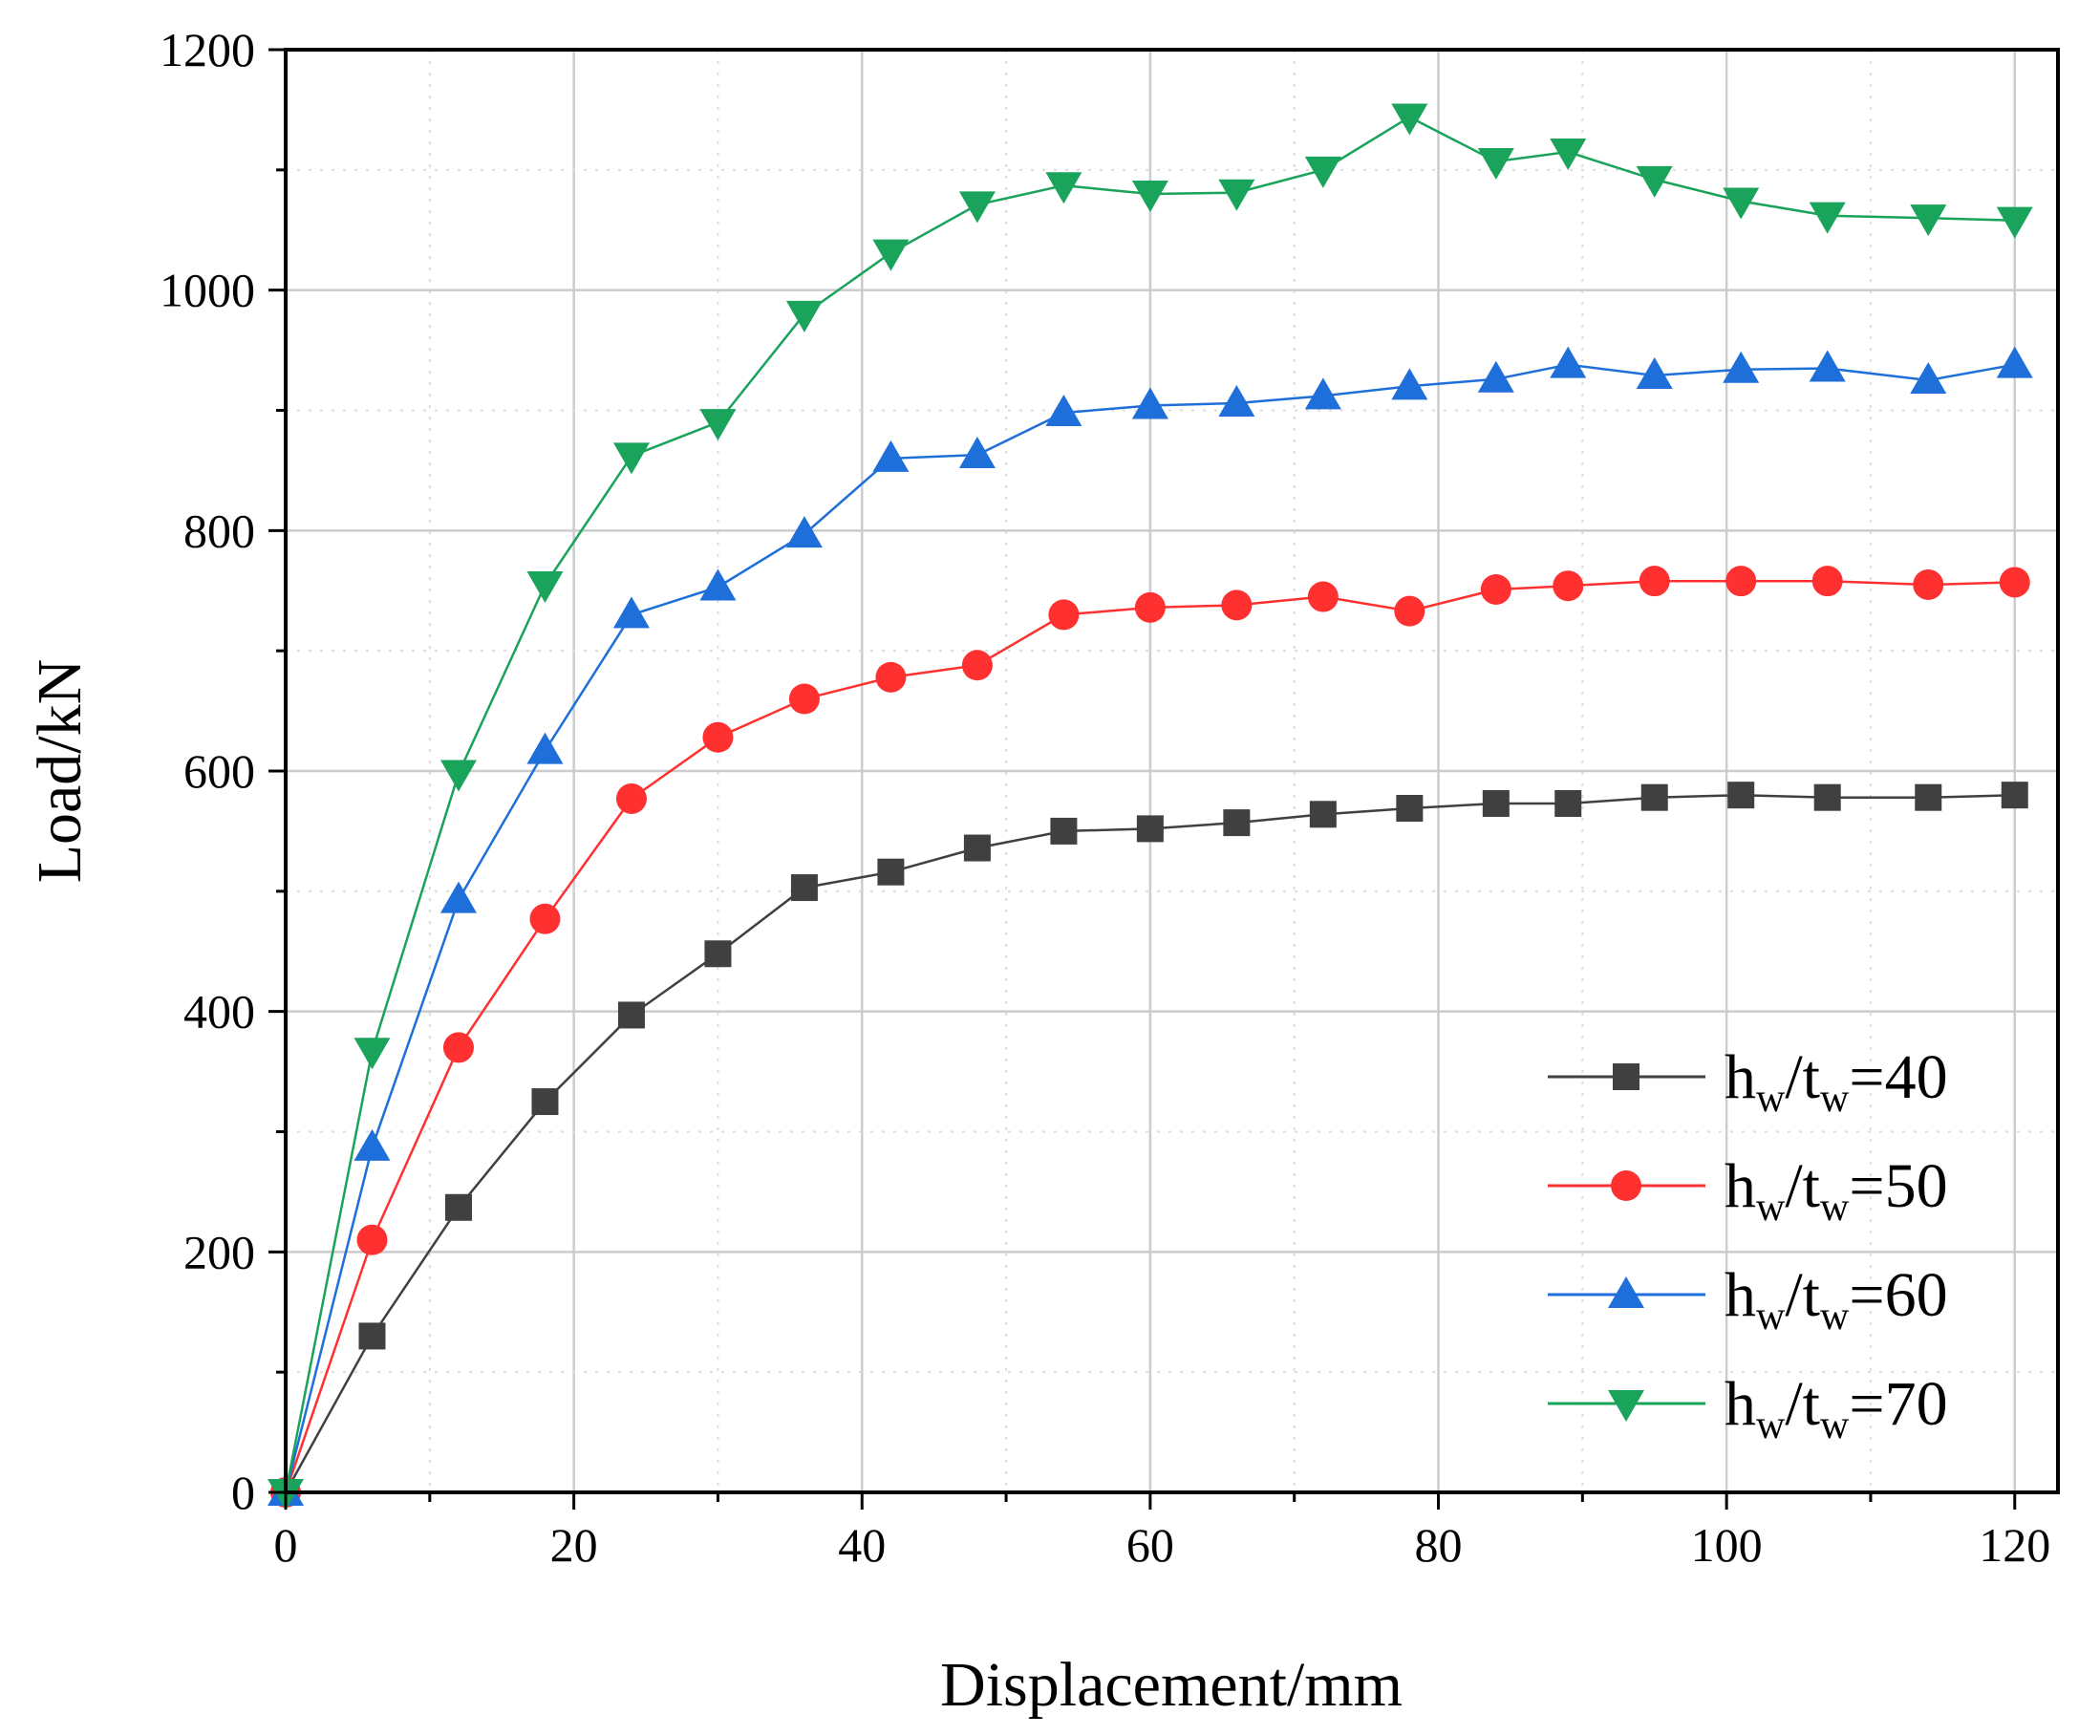 The height and width of the screenshot is (1736, 2100). What do you see at coordinates (1898, 1077) in the screenshot?
I see `legend-text-part: =40` at bounding box center [1898, 1077].